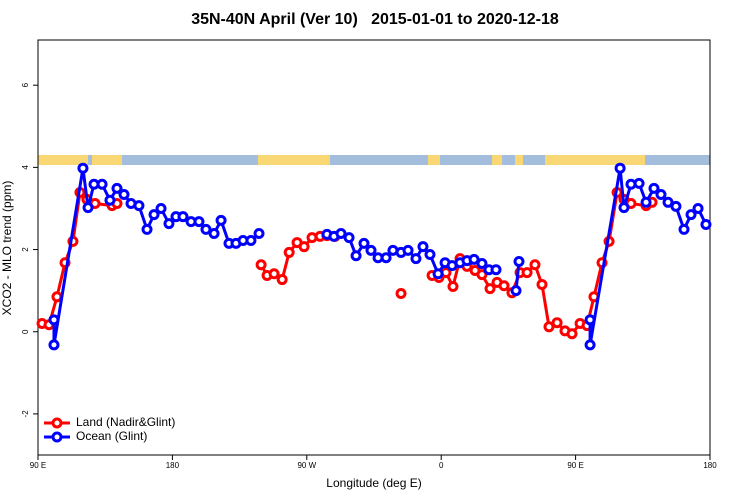  What do you see at coordinates (25, 84) in the screenshot?
I see `y-tick-label: 6` at bounding box center [25, 84].